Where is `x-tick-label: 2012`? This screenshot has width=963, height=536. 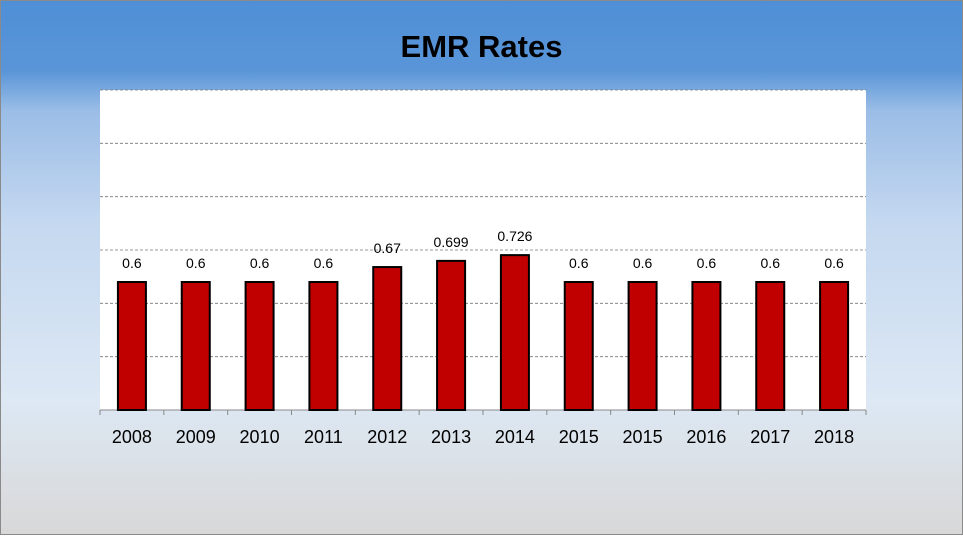
x-tick-label: 2012 is located at coordinates (387, 437).